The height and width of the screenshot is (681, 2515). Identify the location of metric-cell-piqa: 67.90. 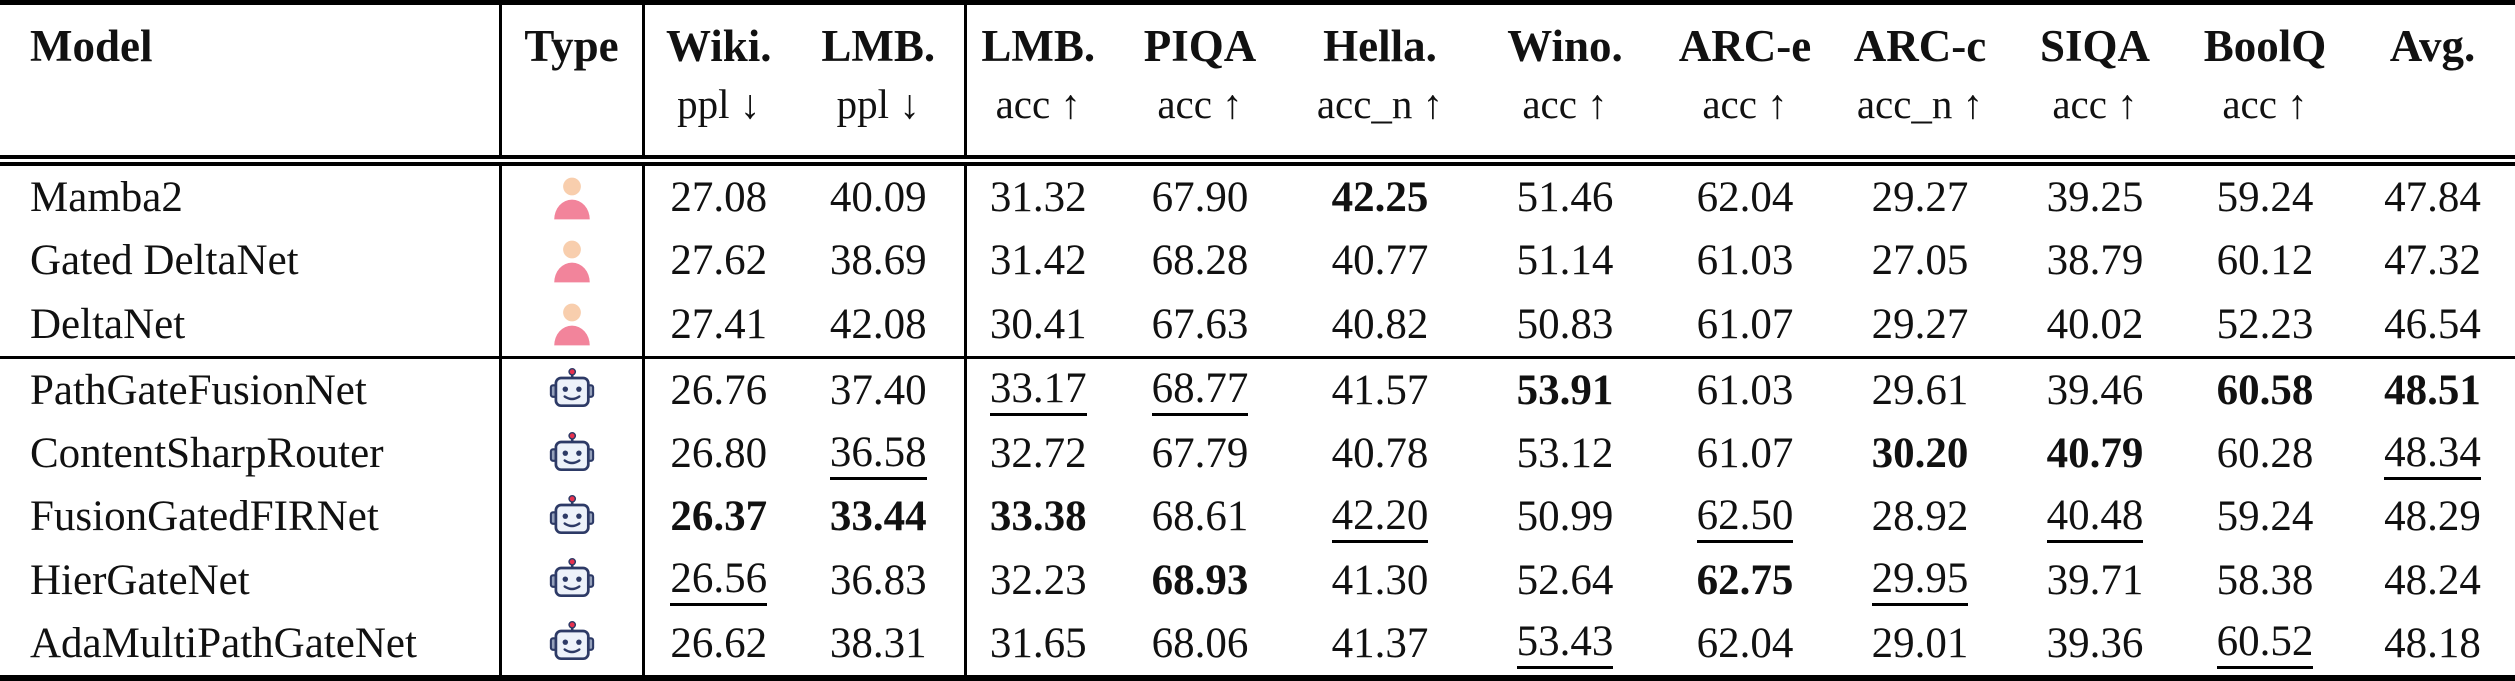
(1200, 195).